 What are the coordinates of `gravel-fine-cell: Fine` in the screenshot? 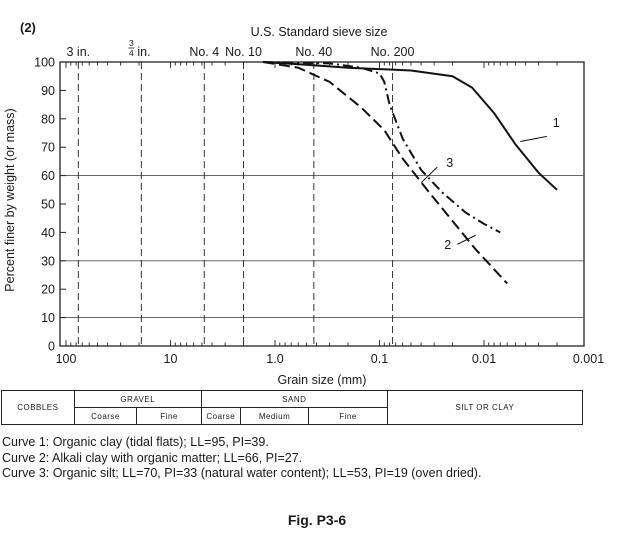 It's located at (169, 416).